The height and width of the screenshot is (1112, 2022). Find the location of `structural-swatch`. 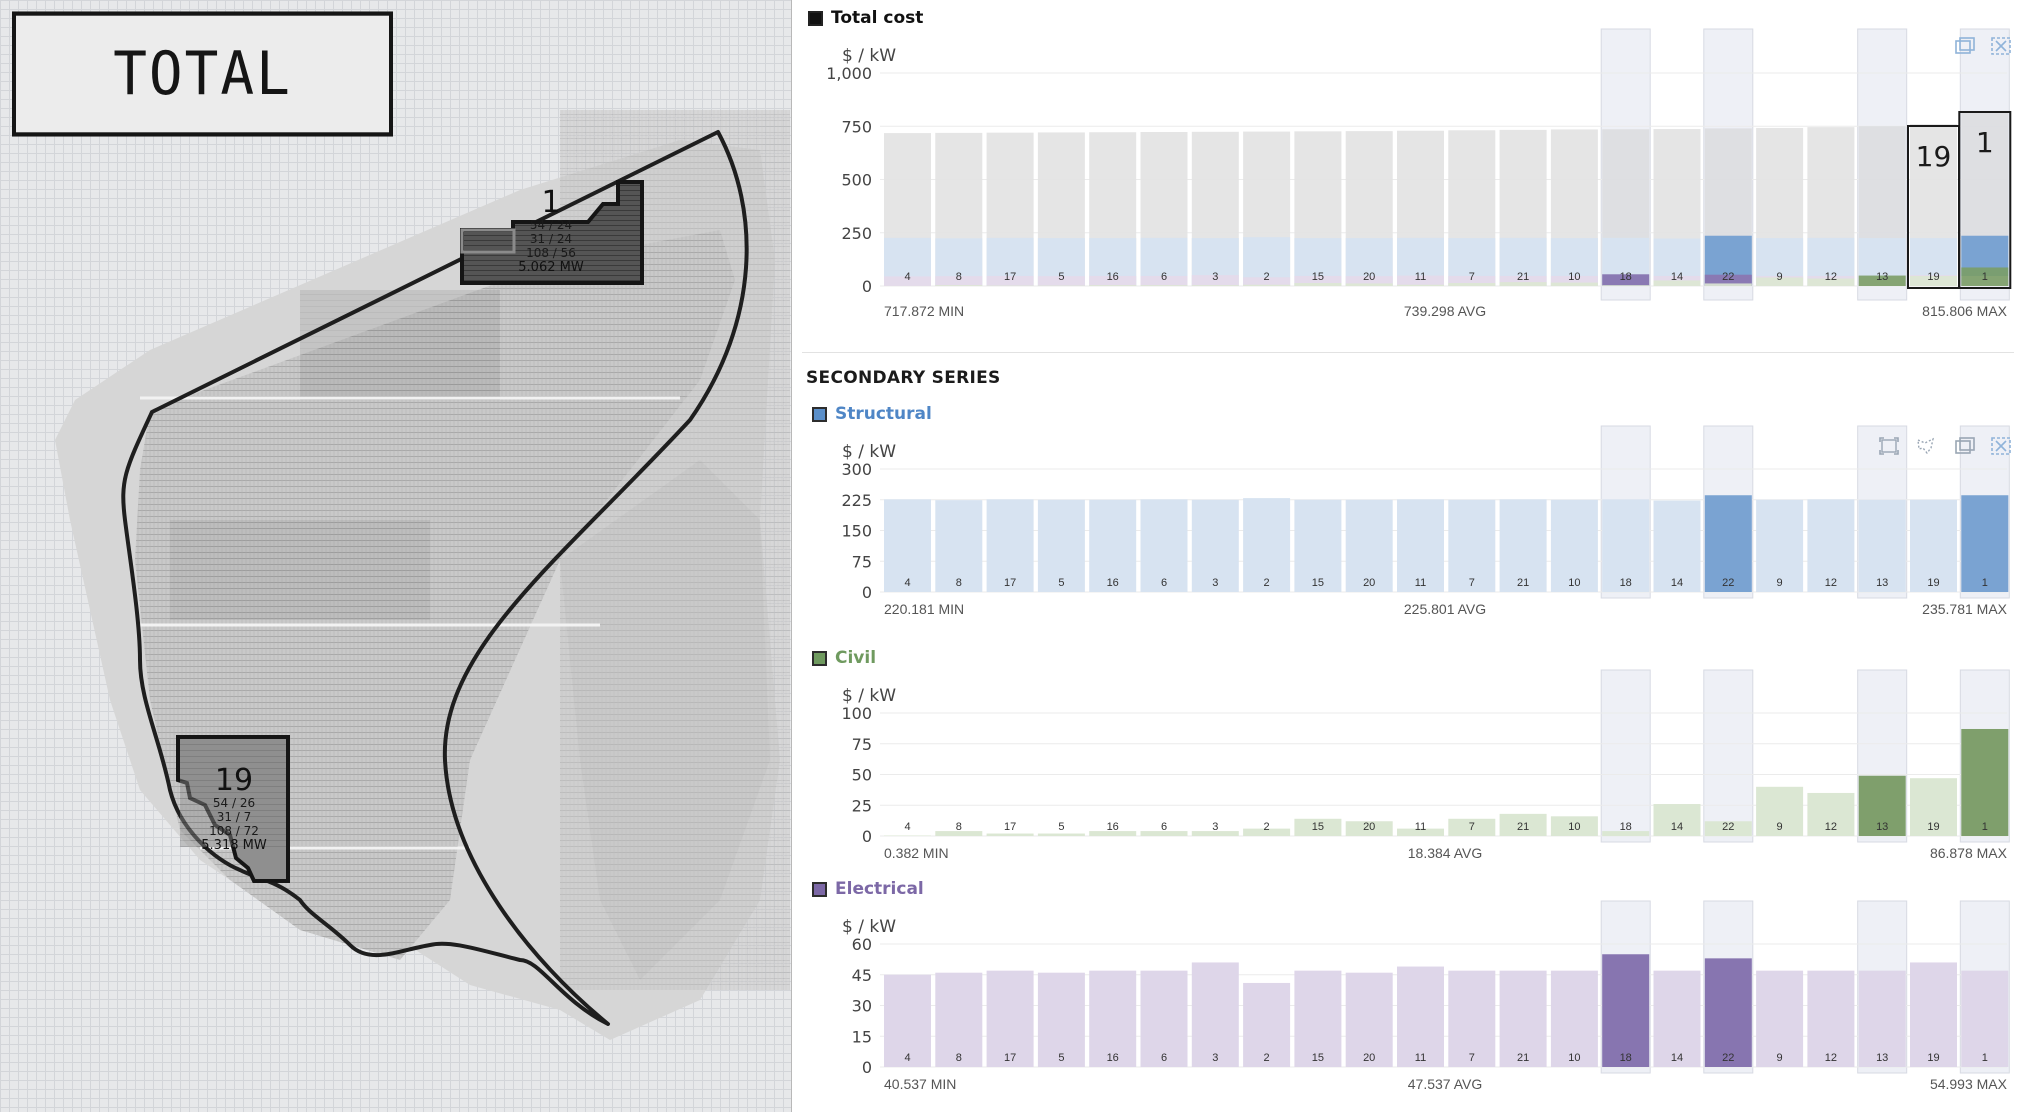

structural-swatch is located at coordinates (819, 414).